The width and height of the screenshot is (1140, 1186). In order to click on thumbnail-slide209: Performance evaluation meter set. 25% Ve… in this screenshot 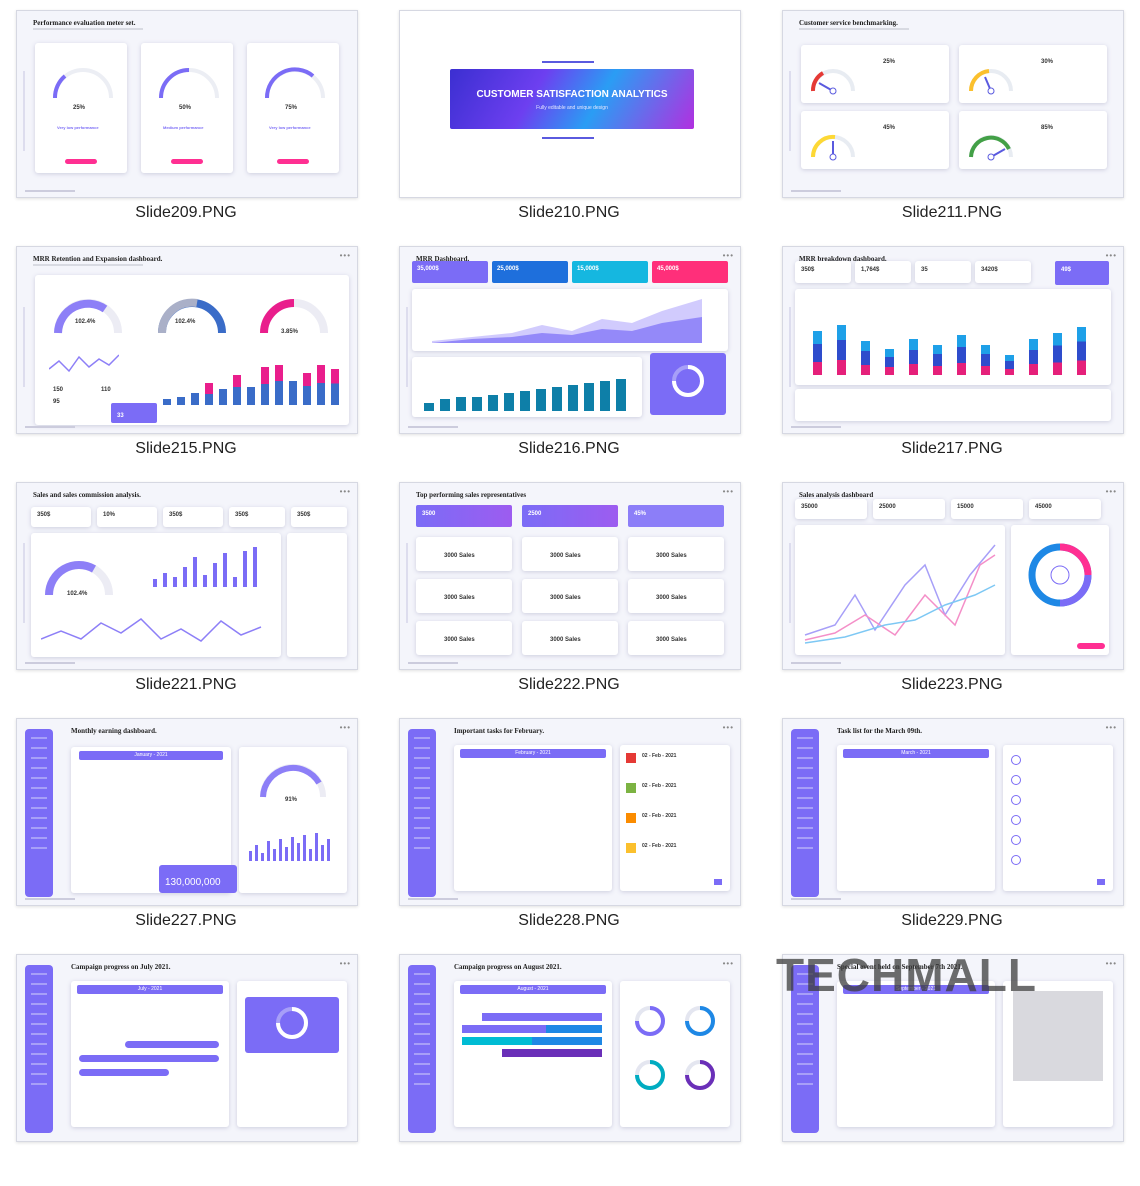, I will do `click(196, 126)`.